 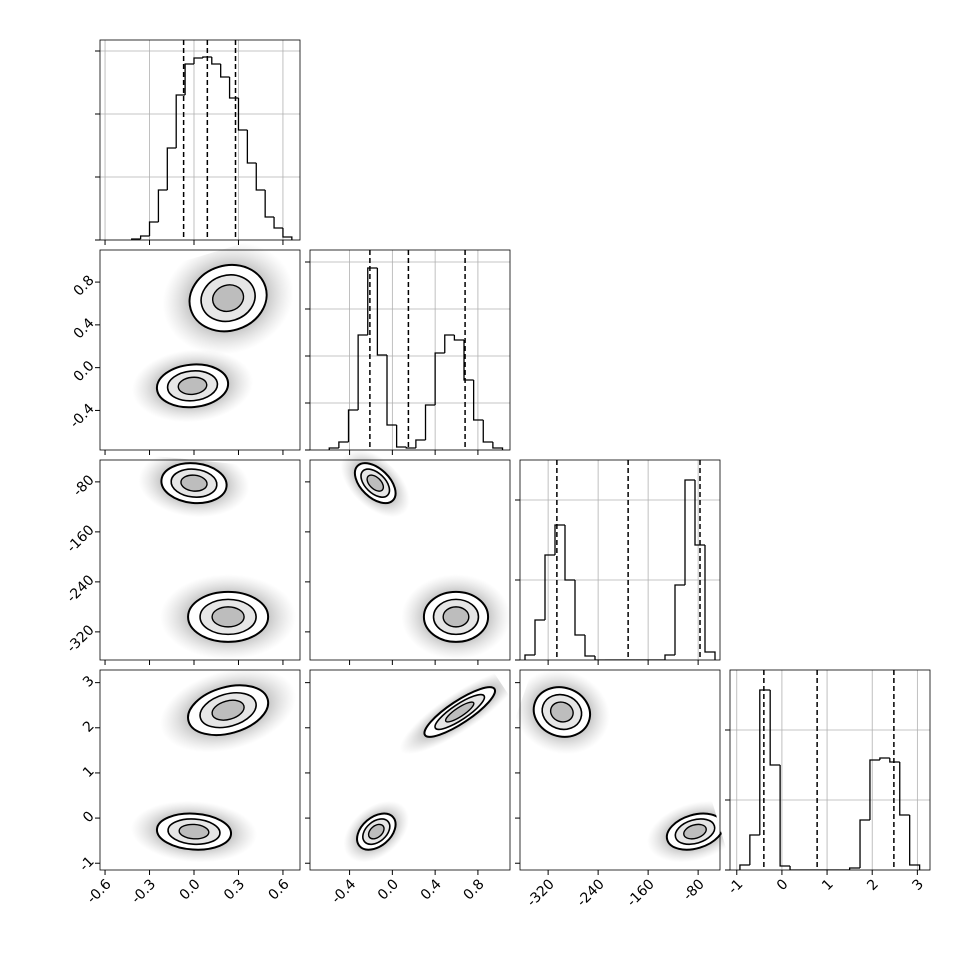 I want to click on pair-panel: -320-240-160-80, so click(x=182, y=556).